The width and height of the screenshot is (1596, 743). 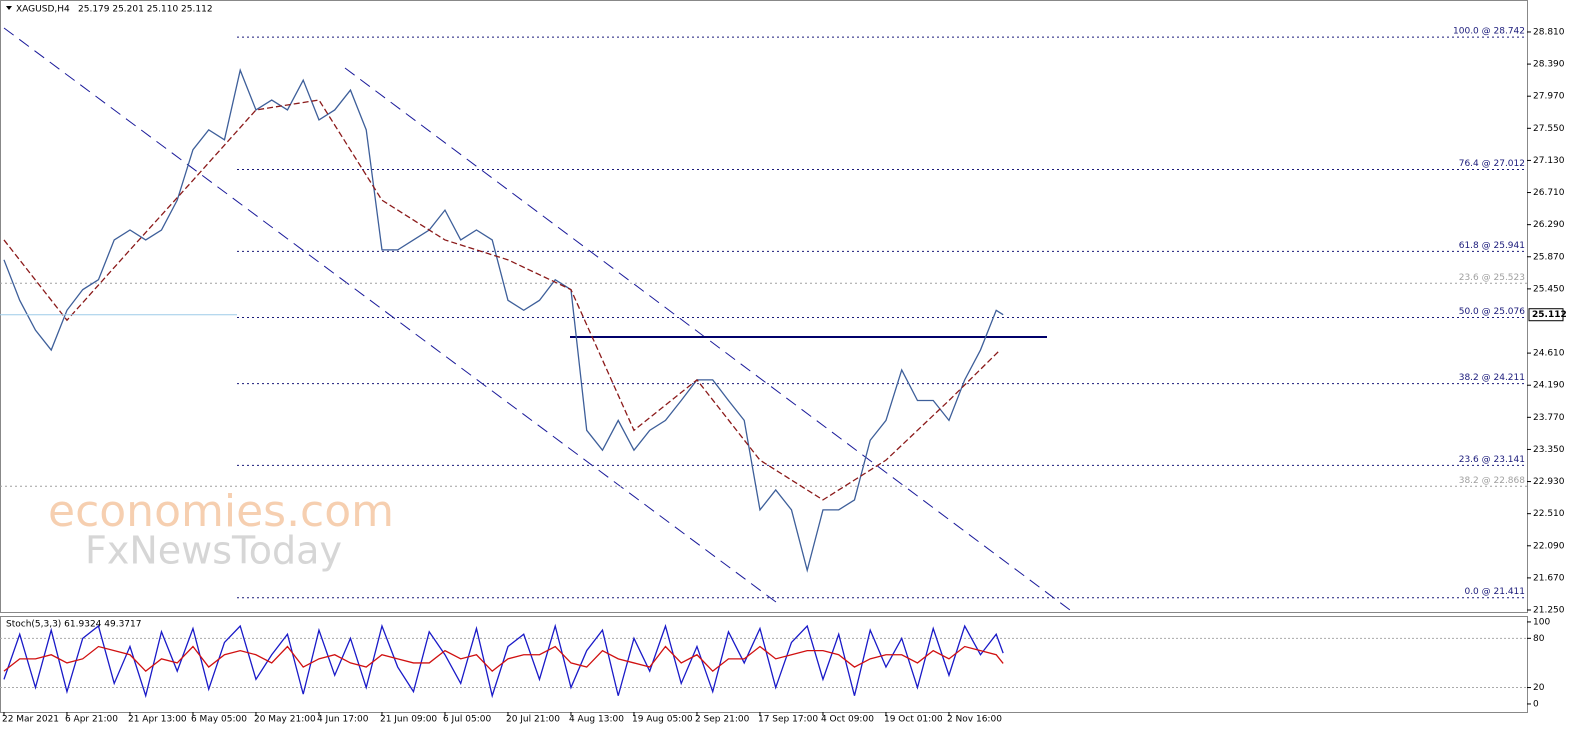 What do you see at coordinates (1549, 32) in the screenshot?
I see `y-tick-label: 28.810` at bounding box center [1549, 32].